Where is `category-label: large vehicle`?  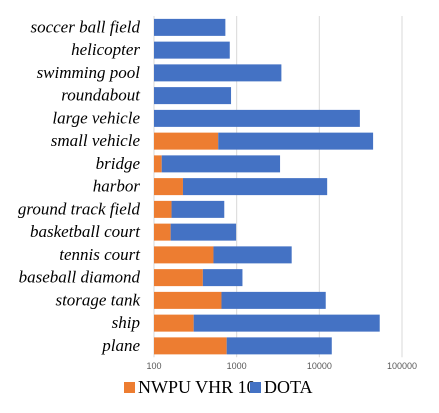
category-label: large vehicle is located at coordinates (96, 117).